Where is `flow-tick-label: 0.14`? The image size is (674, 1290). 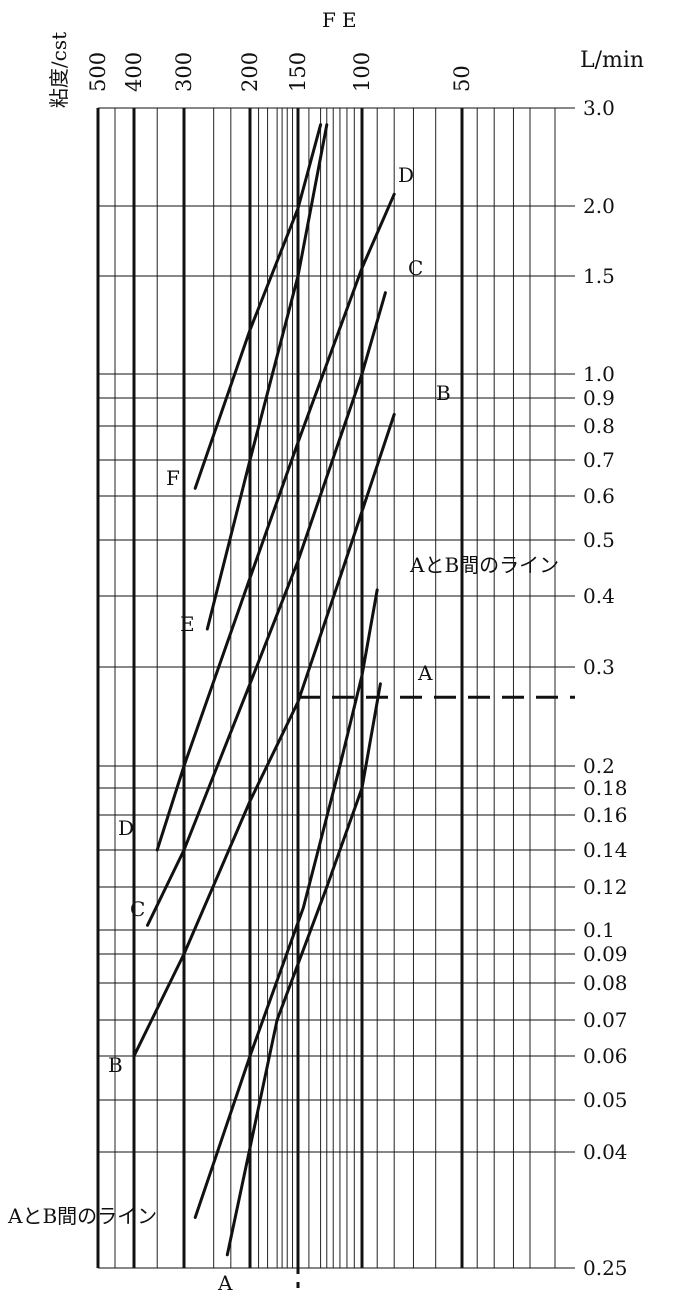
flow-tick-label: 0.14 is located at coordinates (605, 850).